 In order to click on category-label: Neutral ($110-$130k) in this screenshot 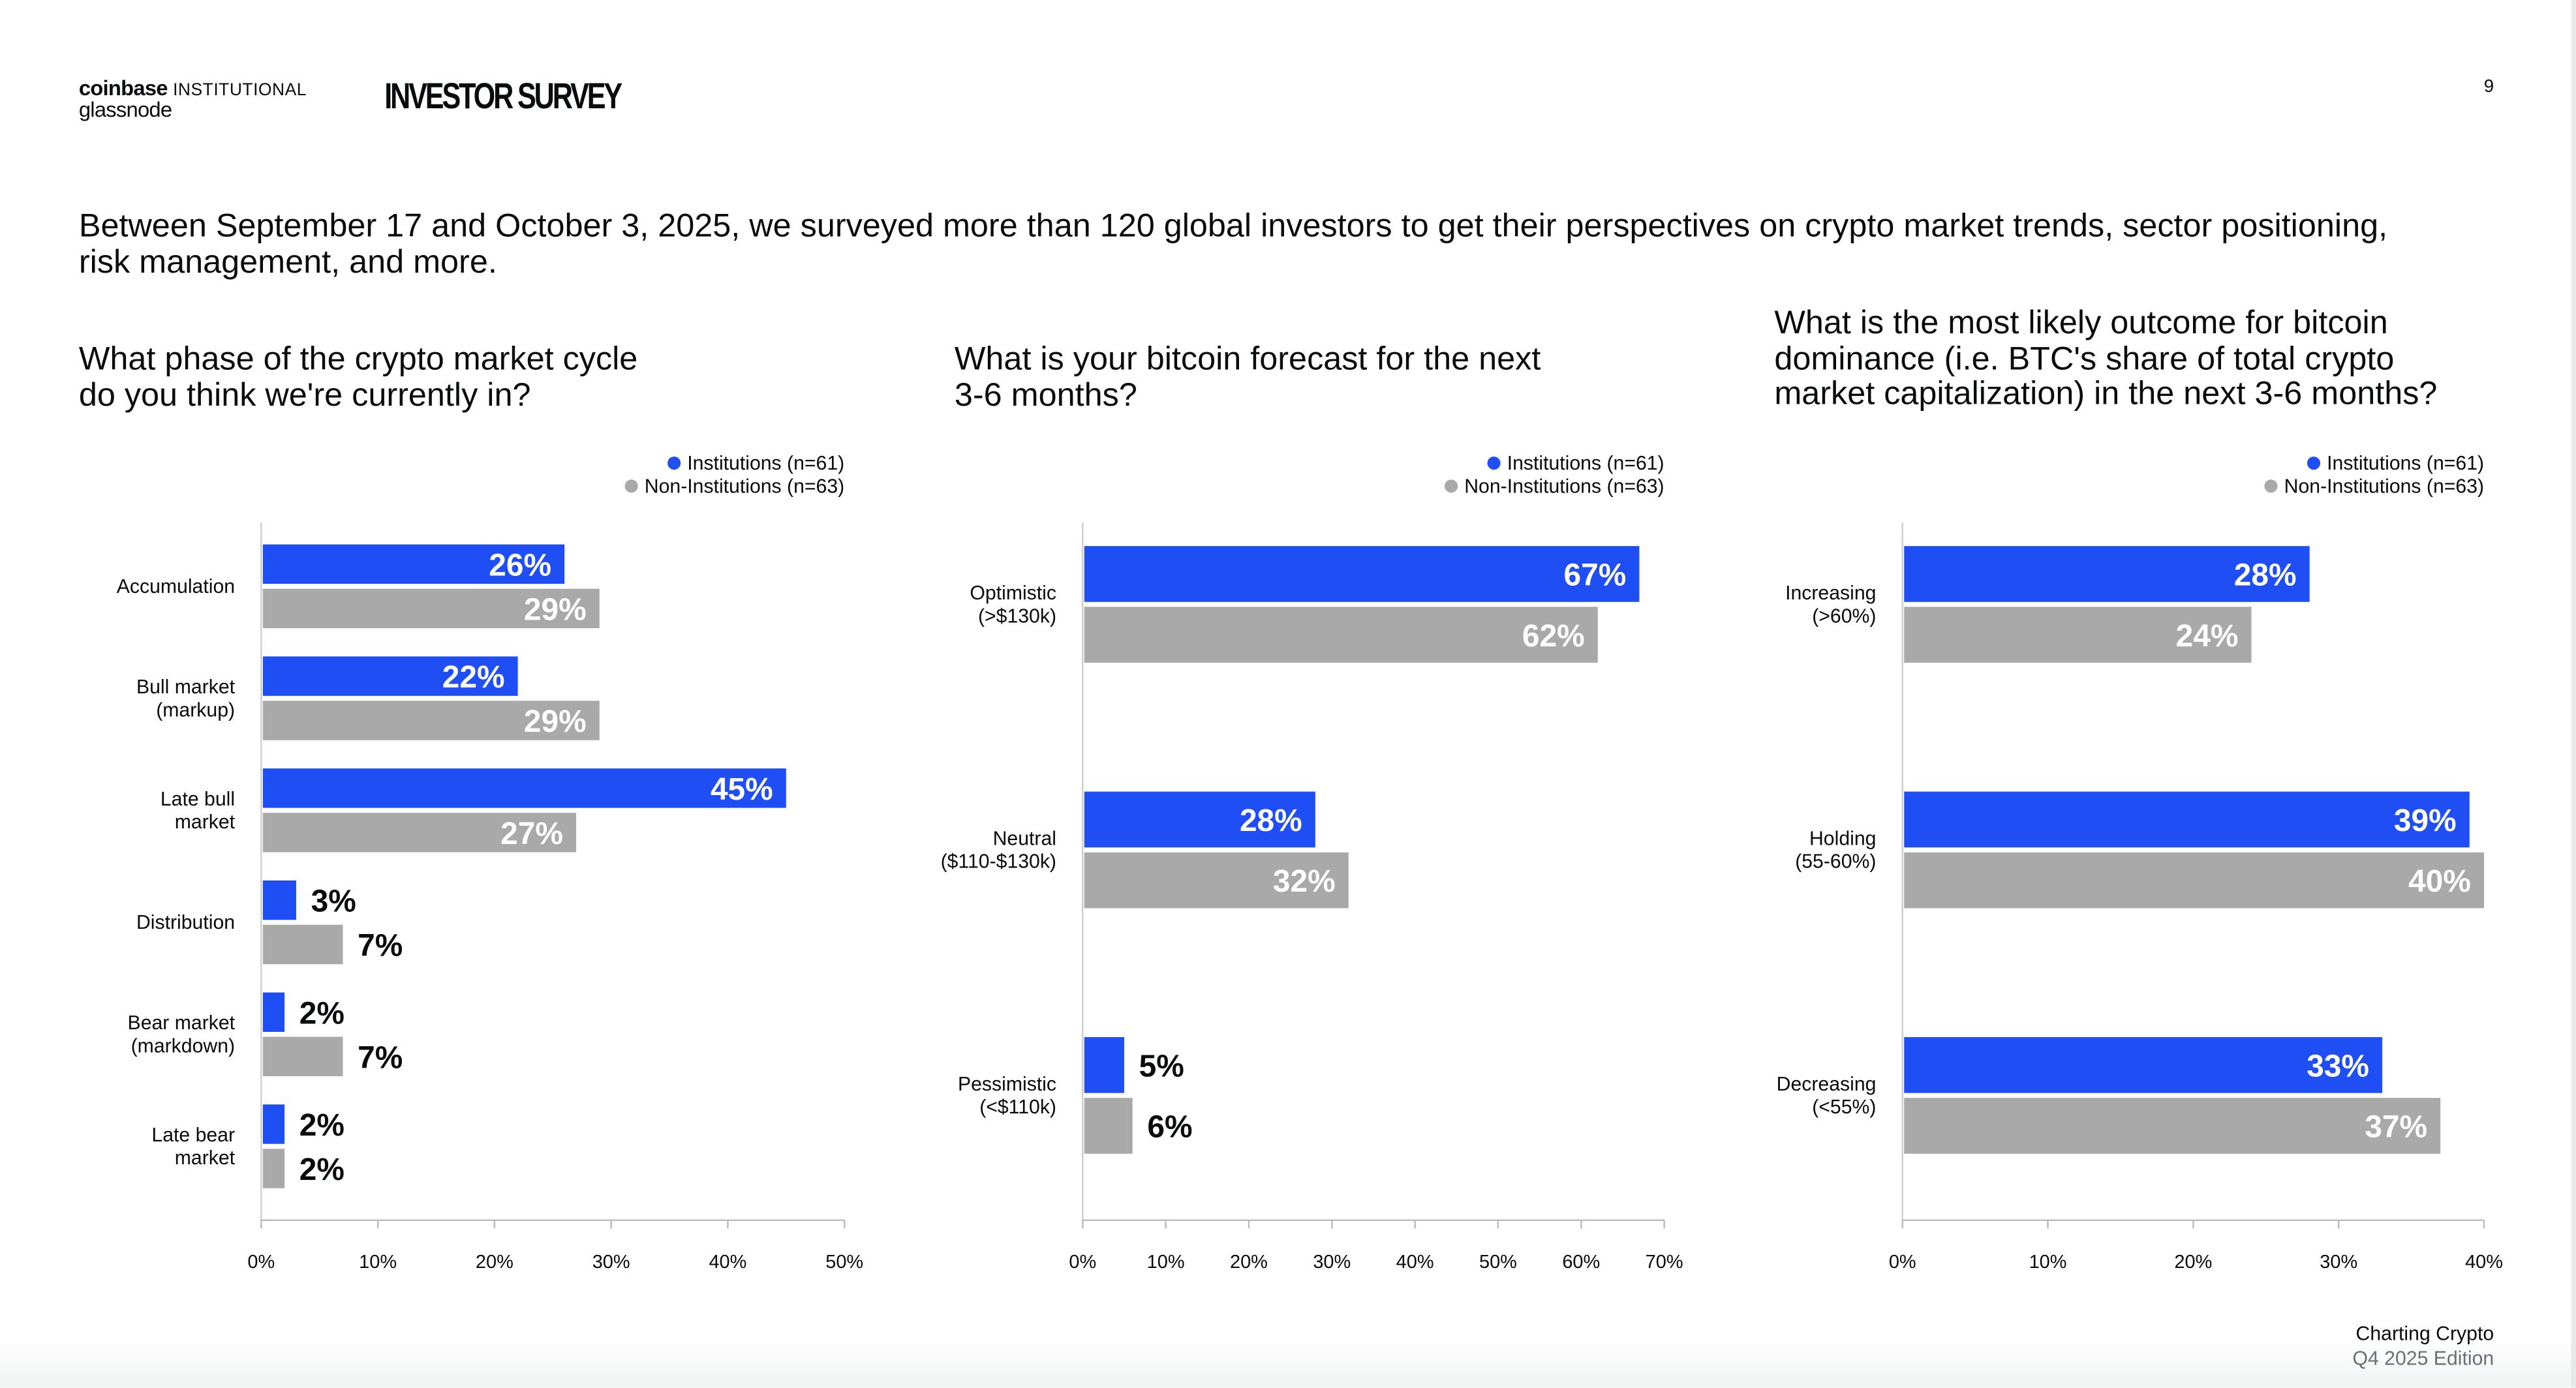, I will do `click(998, 850)`.